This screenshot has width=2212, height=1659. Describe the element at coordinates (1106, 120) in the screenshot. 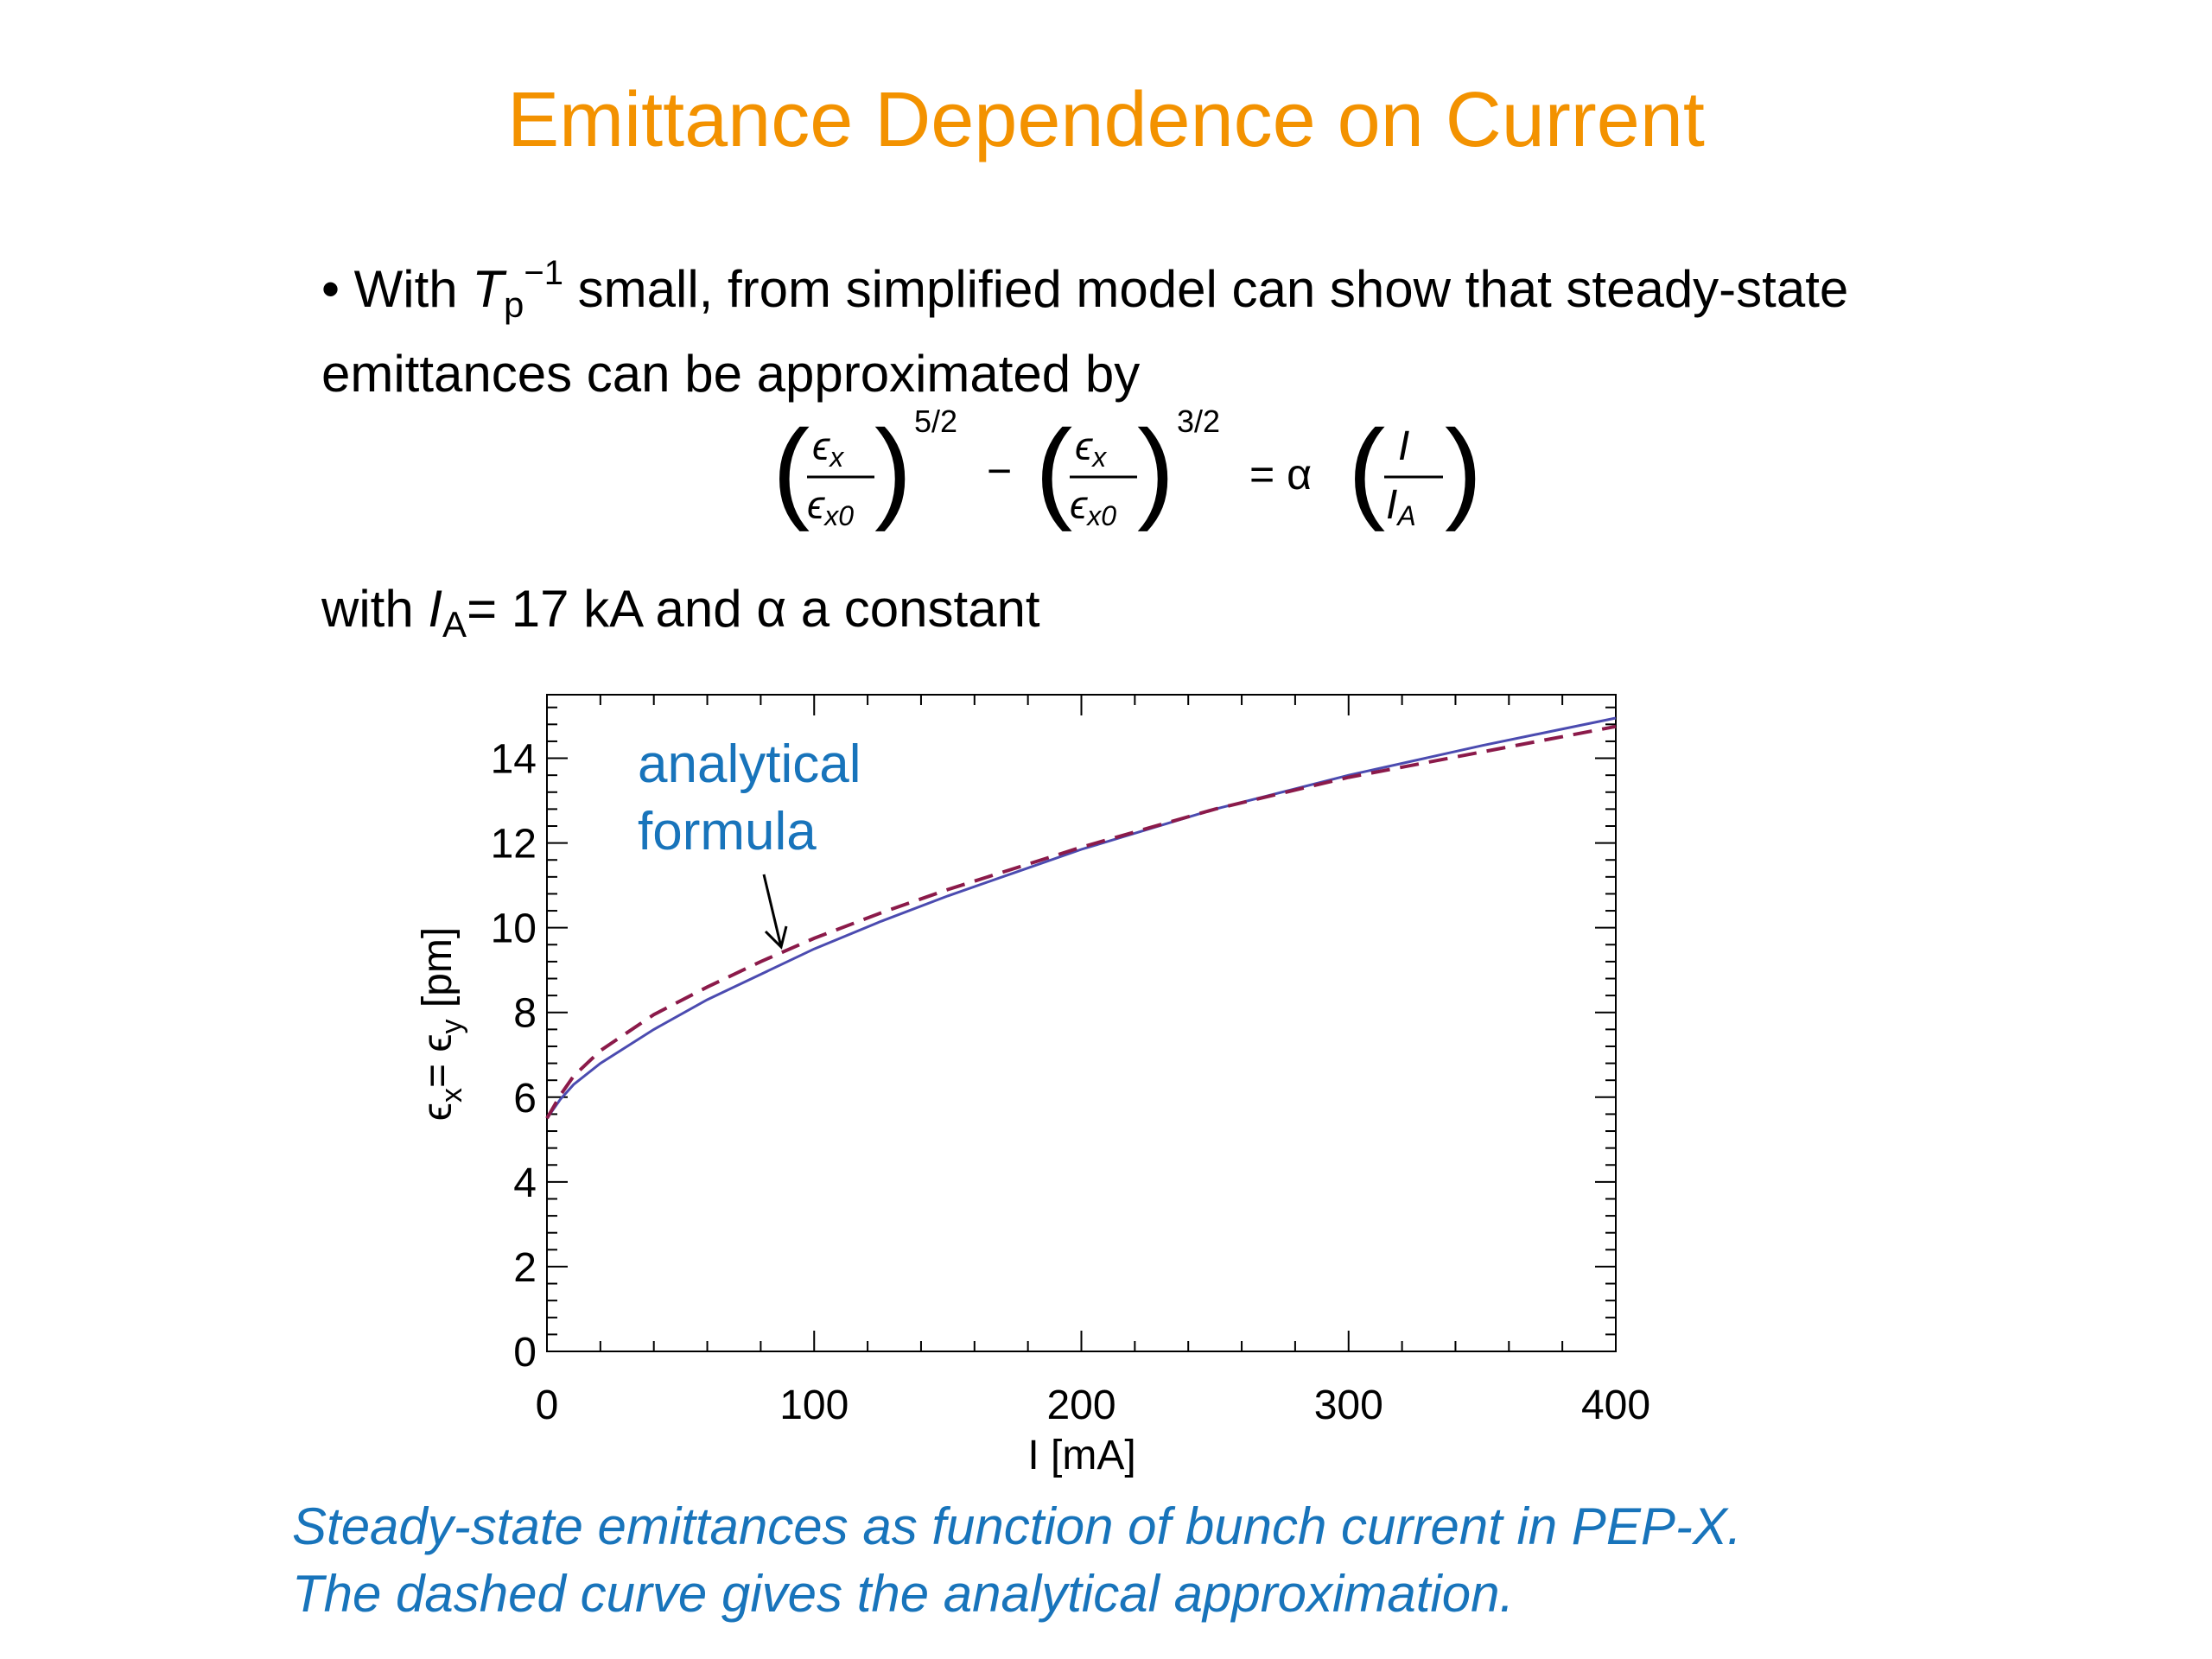

I see `slide-title: Emittance Dependence on Current` at that location.